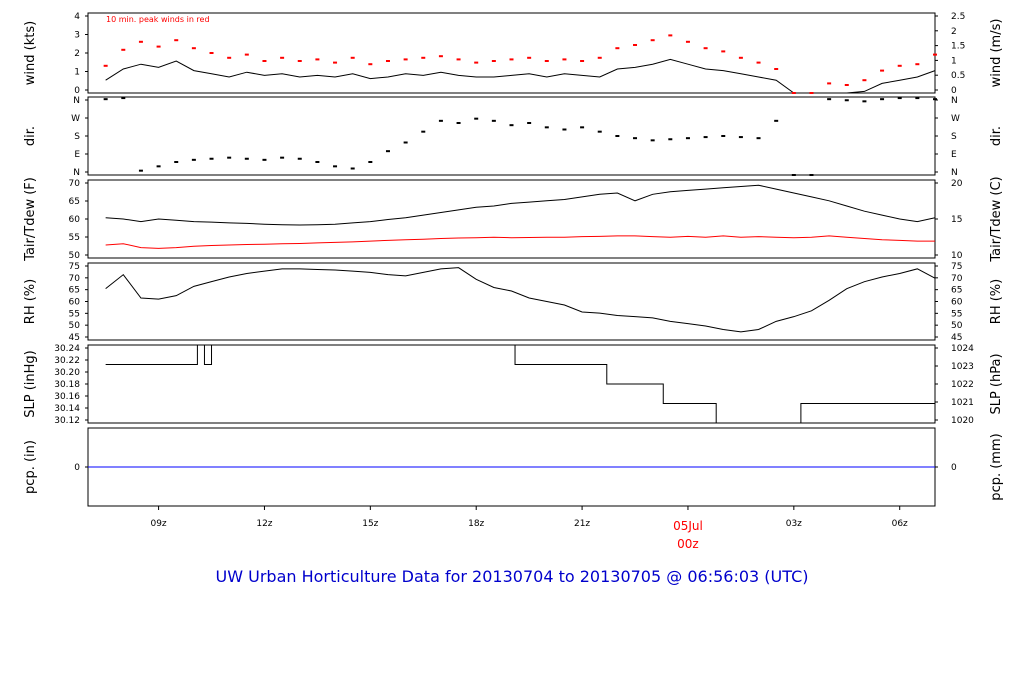 Image resolution: width=1024 pixels, height=700 pixels. I want to click on y-axis-label-left: Tair/Tdew (F), so click(30, 219).